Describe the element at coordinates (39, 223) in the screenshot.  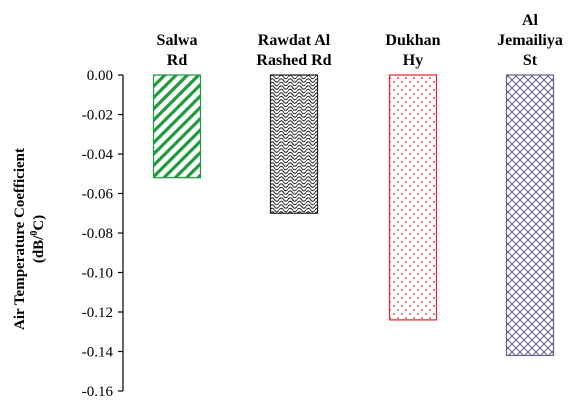
I see `y-axis-unit-suffix: C)` at that location.